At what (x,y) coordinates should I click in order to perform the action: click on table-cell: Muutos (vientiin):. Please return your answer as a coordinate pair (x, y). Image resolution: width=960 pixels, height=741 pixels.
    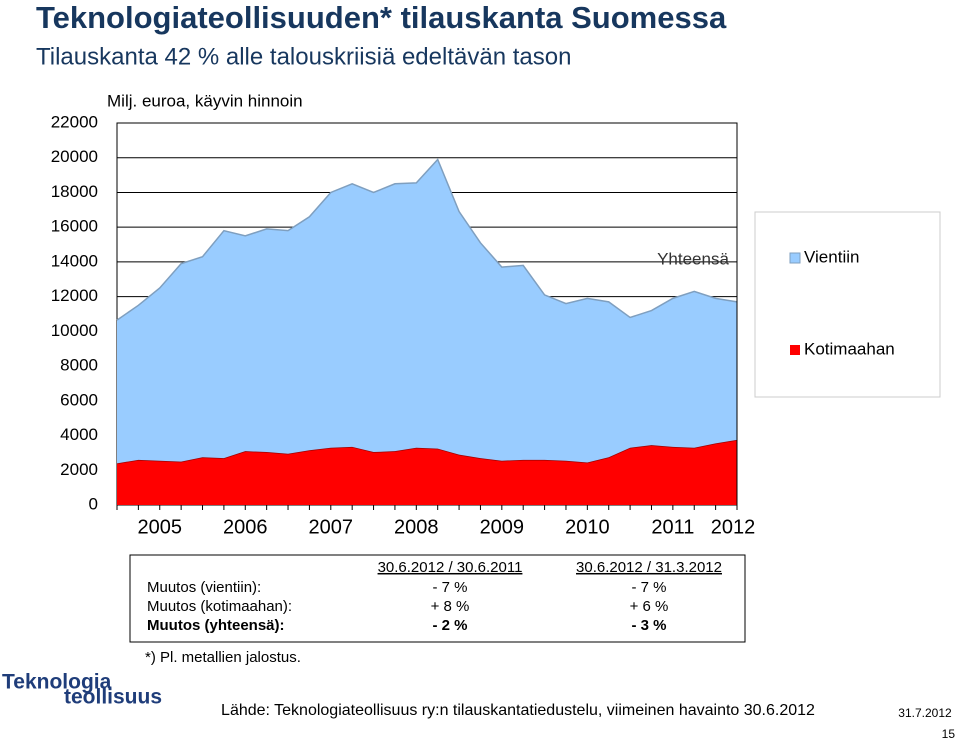
    Looking at the image, I should click on (204, 587).